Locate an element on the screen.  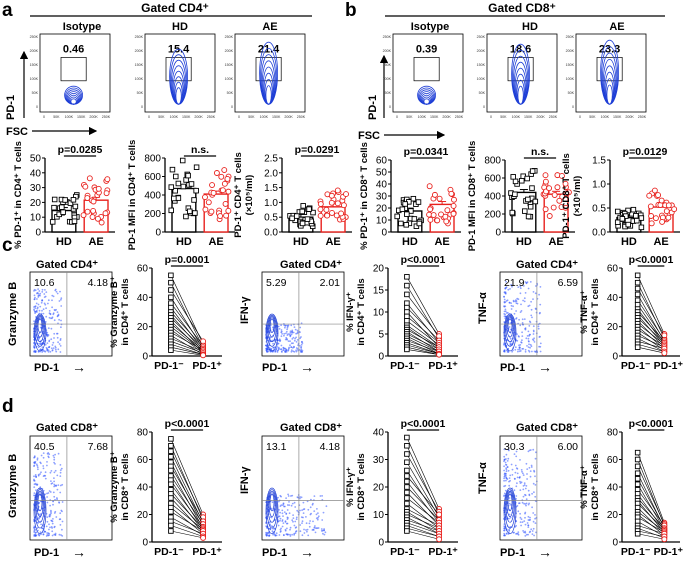
b-flow-isotype-ytick-2: 100K is located at coordinates (387, 79).